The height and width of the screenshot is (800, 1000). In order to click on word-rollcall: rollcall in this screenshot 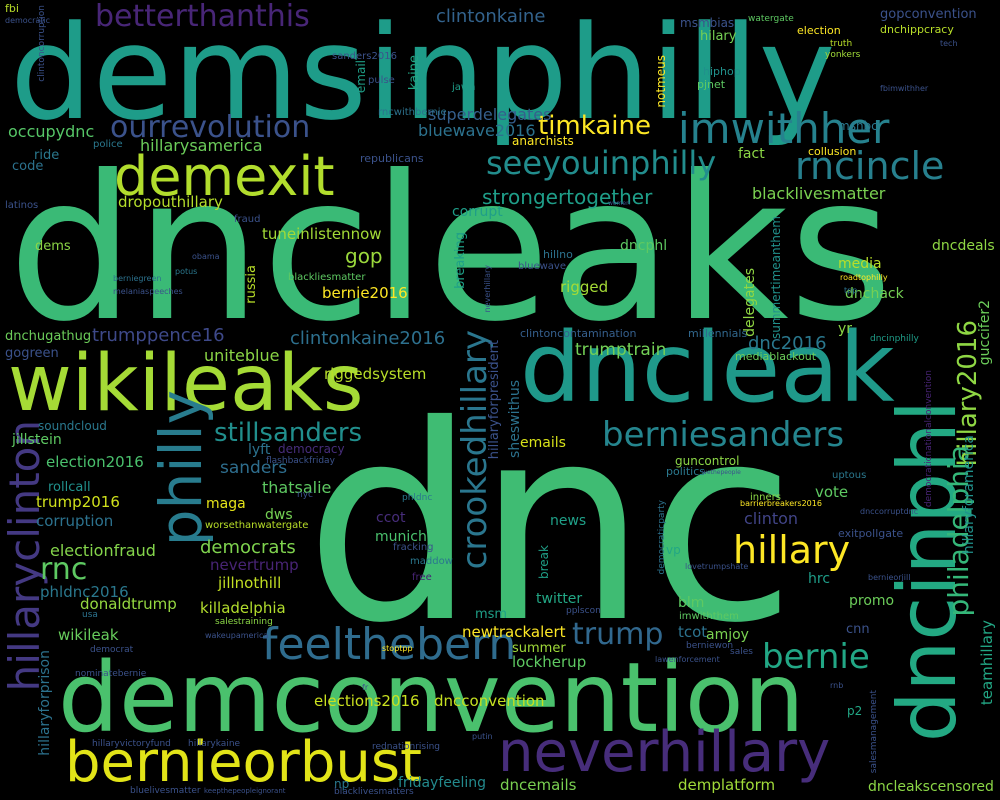, I will do `click(69, 487)`.